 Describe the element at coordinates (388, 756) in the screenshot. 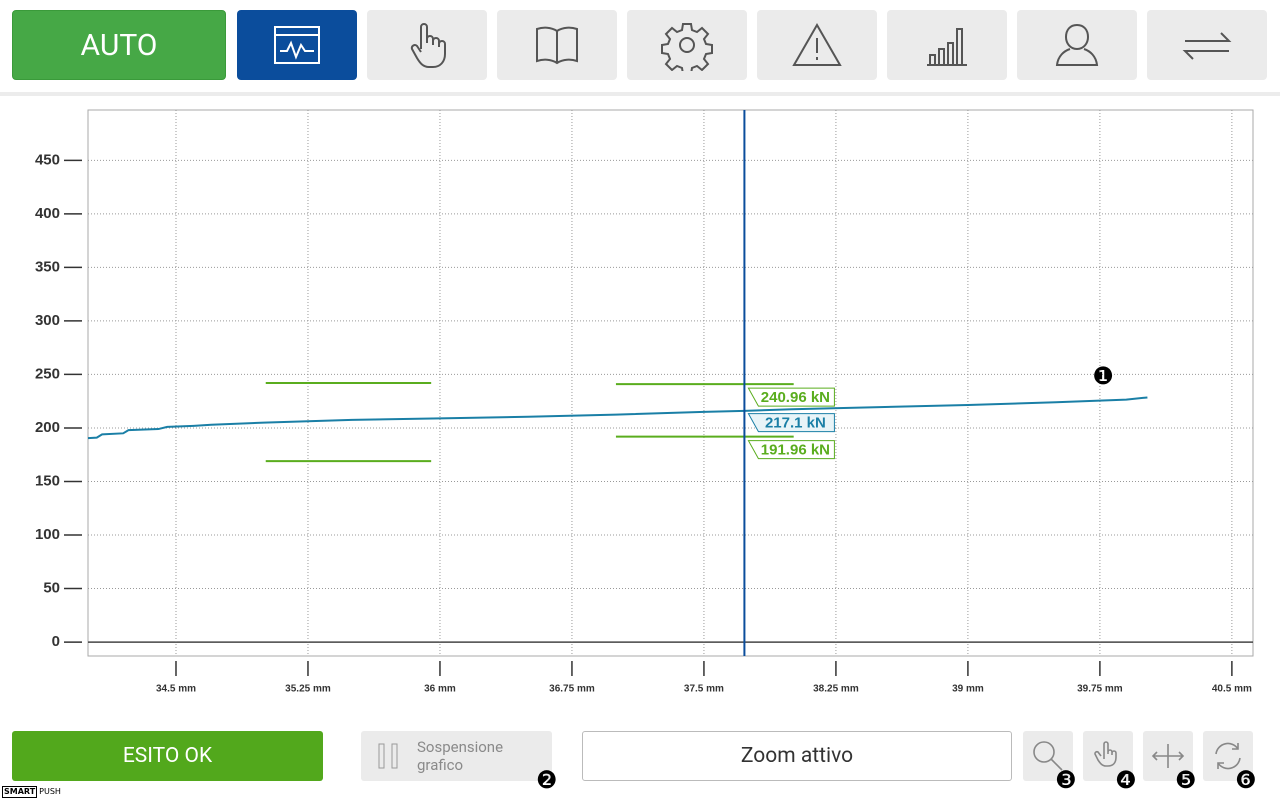

I see `pause-icon` at that location.